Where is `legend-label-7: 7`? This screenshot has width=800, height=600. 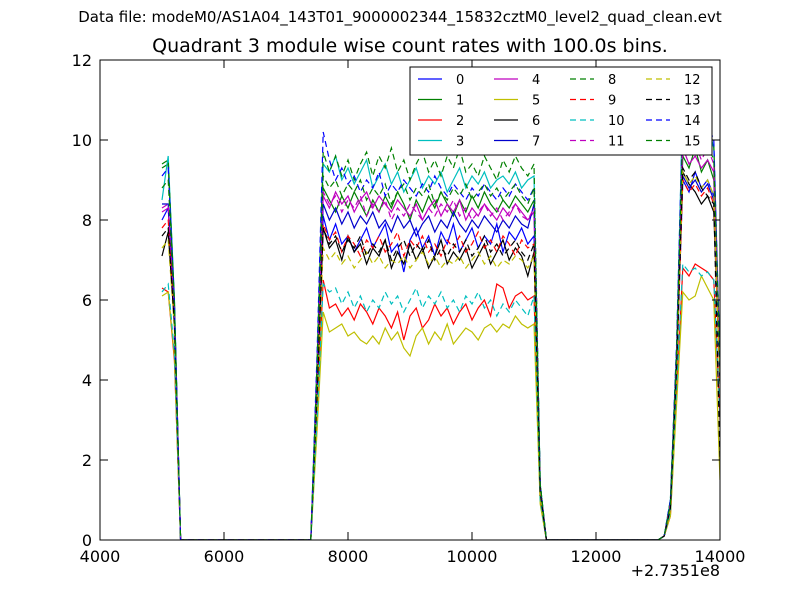 legend-label-7: 7 is located at coordinates (536, 142).